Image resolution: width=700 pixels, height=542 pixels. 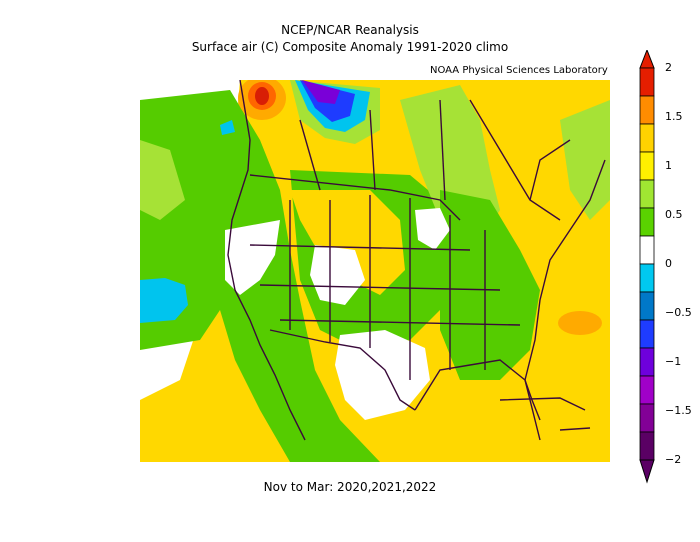 What do you see at coordinates (647, 471) in the screenshot?
I see `colorbar-arrow-bottom` at bounding box center [647, 471].